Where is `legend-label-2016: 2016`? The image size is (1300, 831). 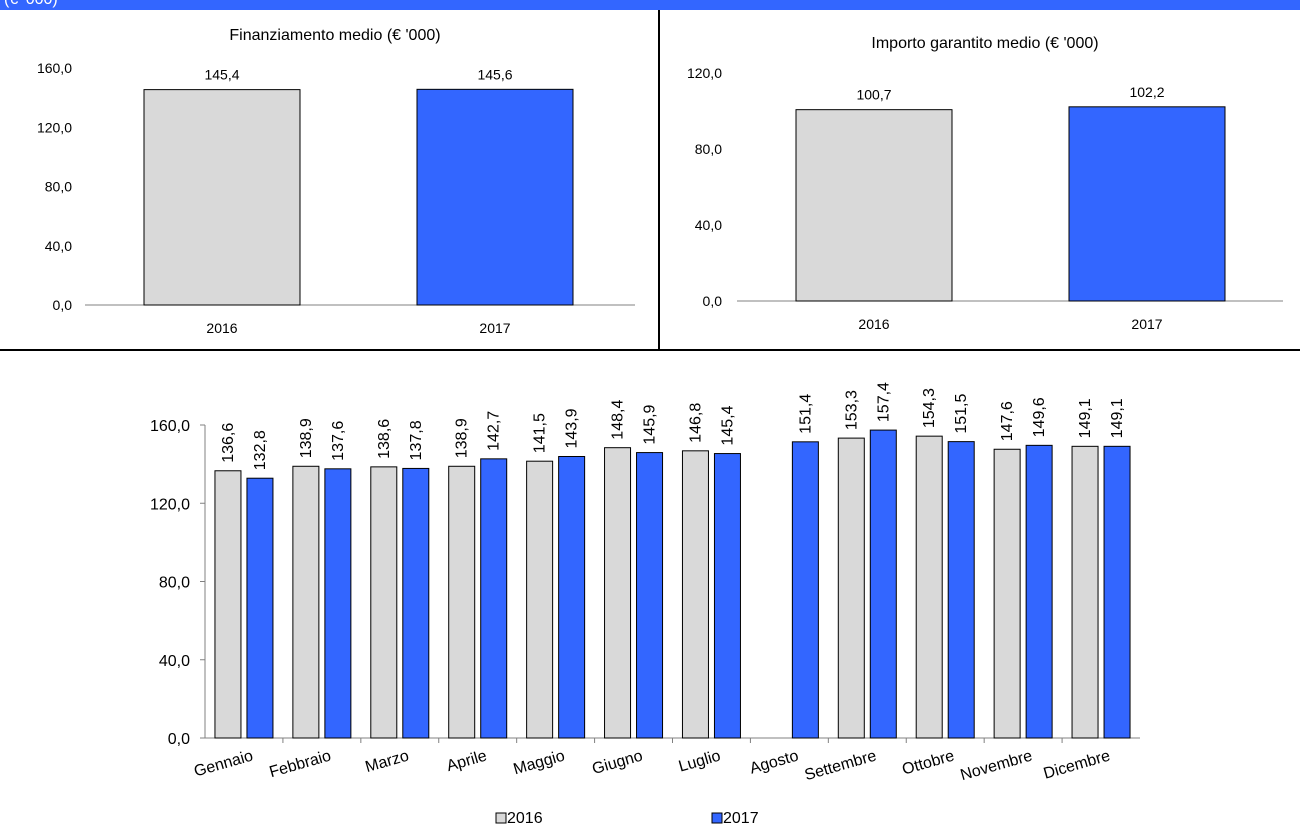 legend-label-2016: 2016 is located at coordinates (525, 818).